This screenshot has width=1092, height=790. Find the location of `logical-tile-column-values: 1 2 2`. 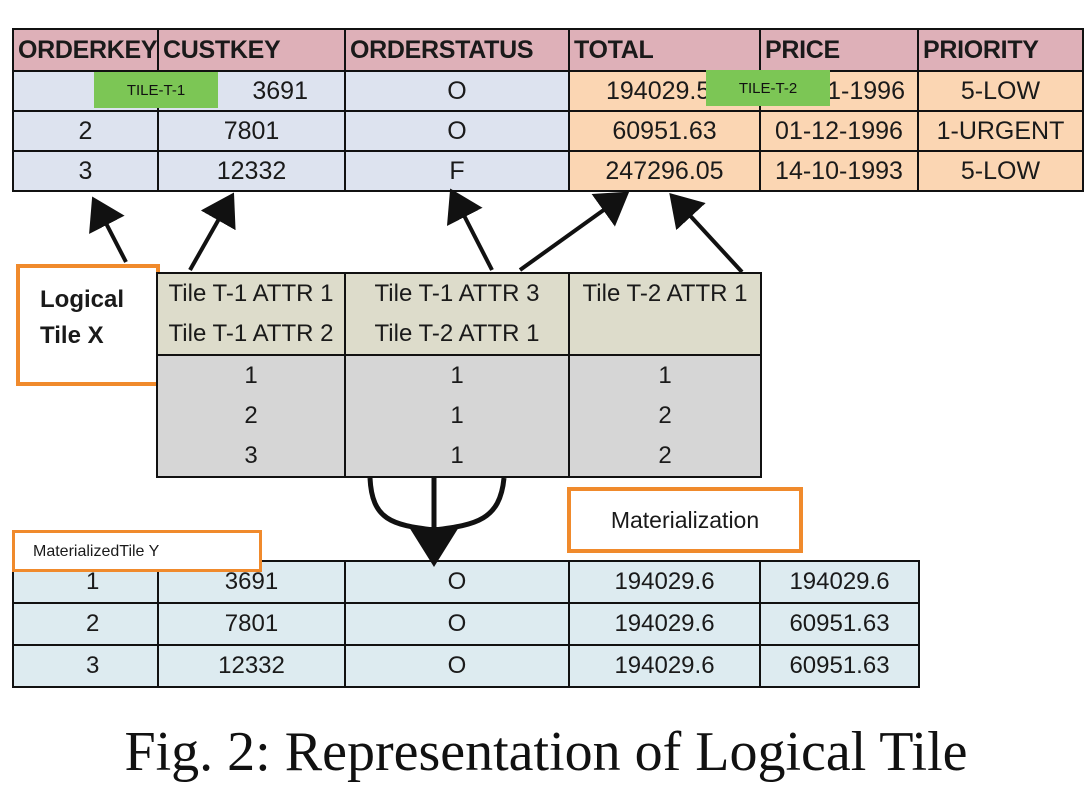

logical-tile-column-values: 1 2 2 is located at coordinates (665, 416).